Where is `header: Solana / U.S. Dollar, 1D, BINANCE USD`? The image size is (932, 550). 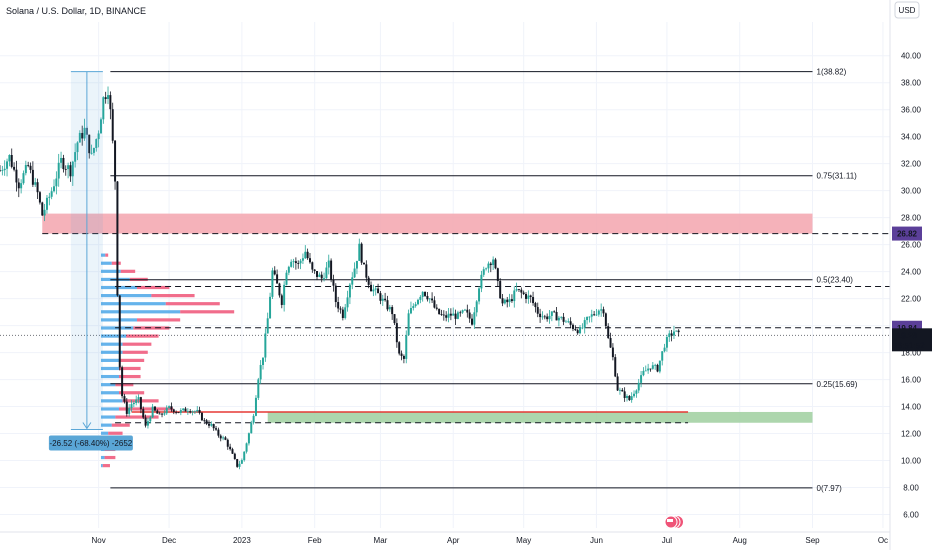
header: Solana / U.S. Dollar, 1D, BINANCE USD is located at coordinates (463, 10).